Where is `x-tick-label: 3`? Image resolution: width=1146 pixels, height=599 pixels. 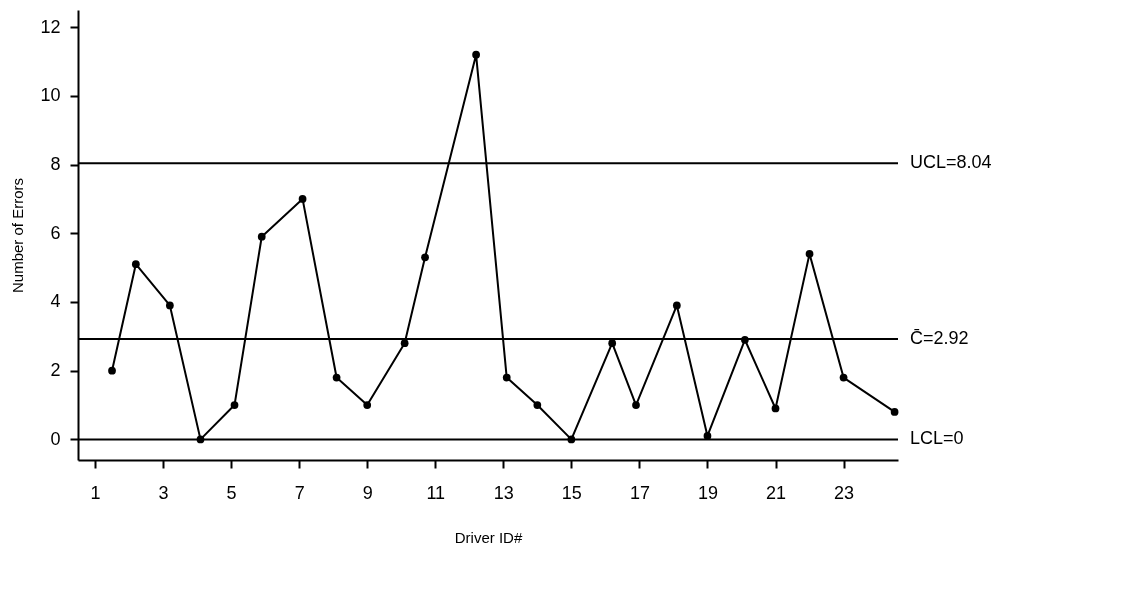 x-tick-label: 3 is located at coordinates (163, 492).